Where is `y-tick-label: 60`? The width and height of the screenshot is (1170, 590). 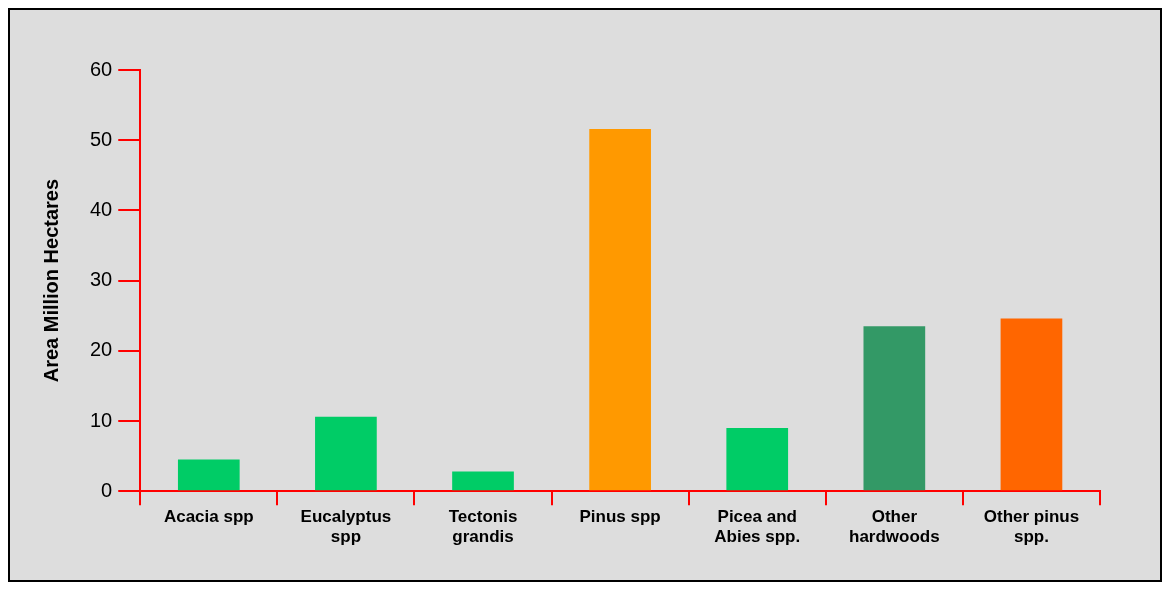 y-tick-label: 60 is located at coordinates (101, 68).